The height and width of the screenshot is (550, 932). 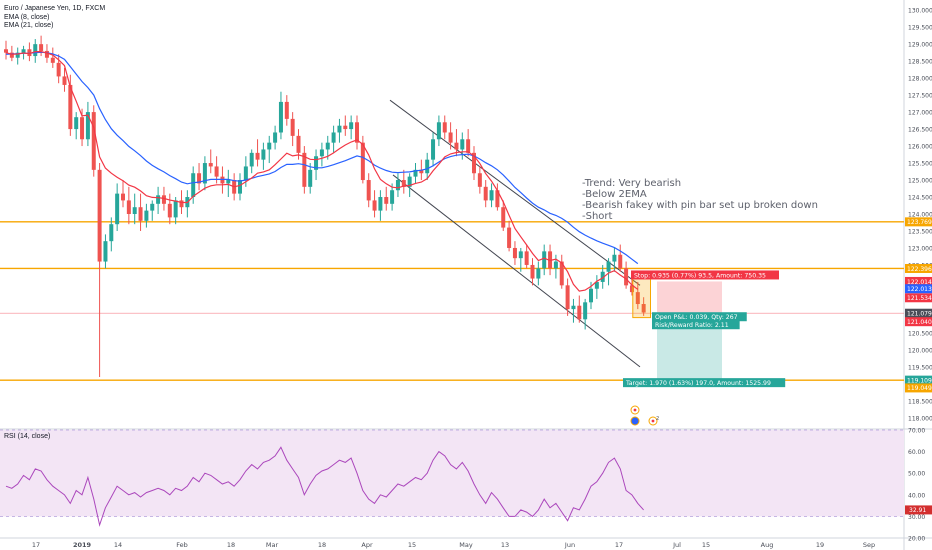 What do you see at coordinates (920, 130) in the screenshot?
I see `price-tick-label: 126.500` at bounding box center [920, 130].